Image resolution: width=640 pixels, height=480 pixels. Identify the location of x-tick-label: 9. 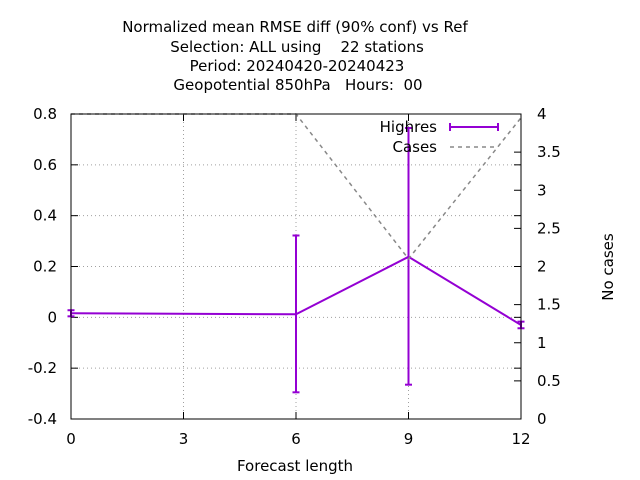
(409, 439).